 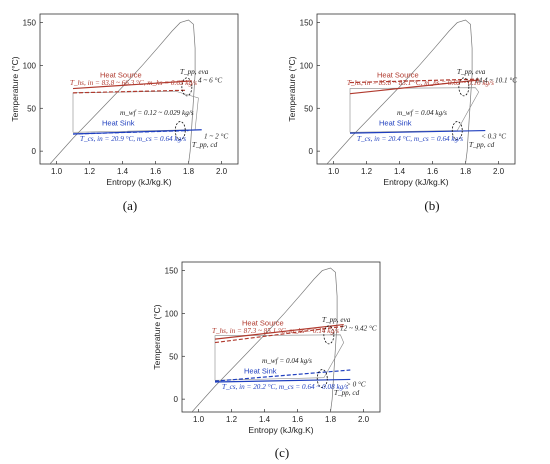 I want to click on condenser-pinch-value: < 0.3 °C, so click(x=493, y=136).